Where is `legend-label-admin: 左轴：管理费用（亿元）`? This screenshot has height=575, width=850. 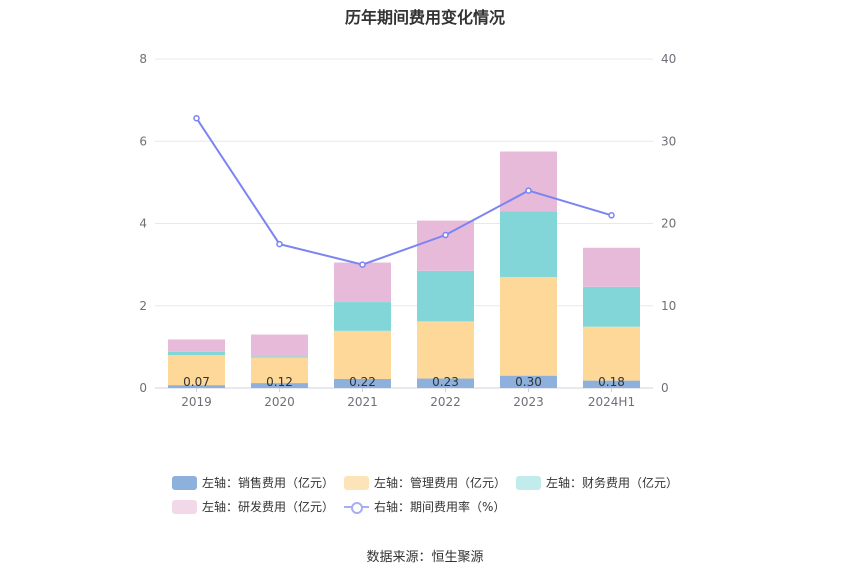
legend-label-admin: 左轴：管理费用（亿元） is located at coordinates (440, 483).